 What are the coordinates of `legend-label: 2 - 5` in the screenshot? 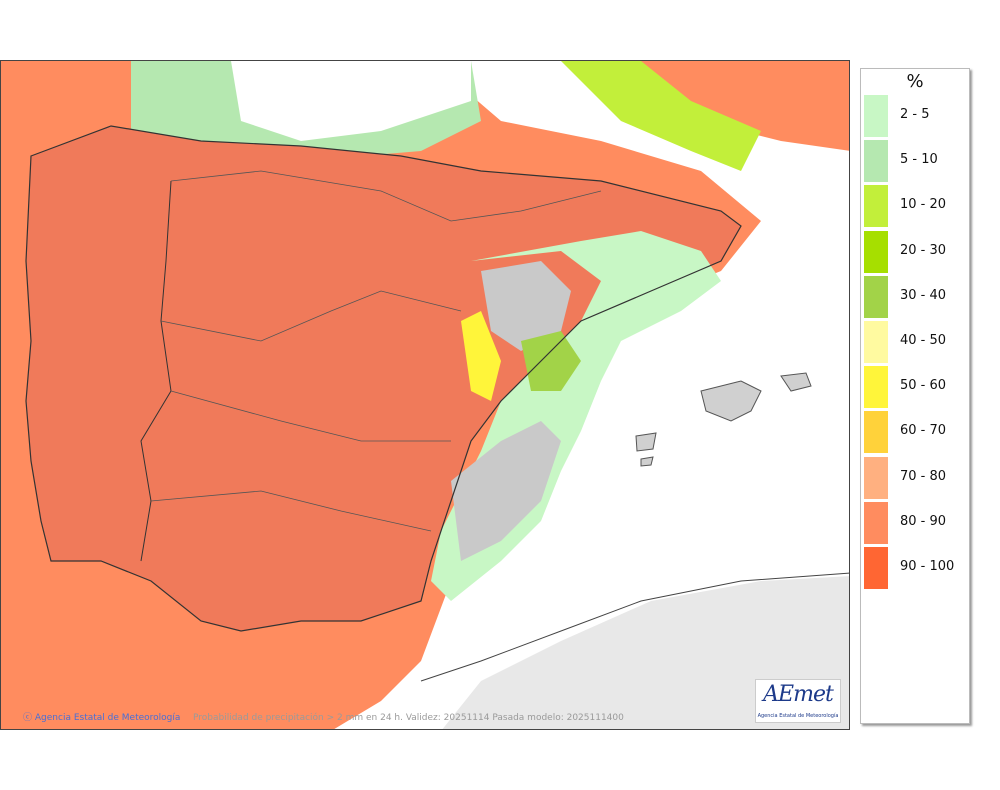 It's located at (915, 114).